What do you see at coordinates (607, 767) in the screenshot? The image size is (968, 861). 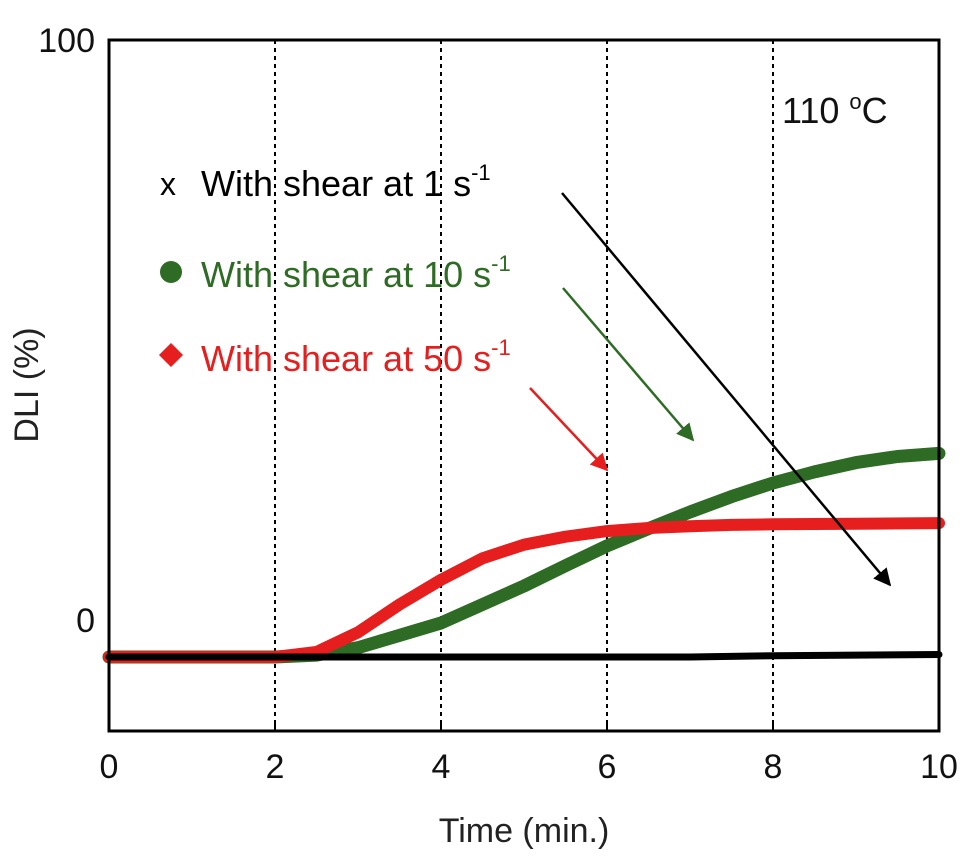 I see `x-tick-label-6: 6` at bounding box center [607, 767].